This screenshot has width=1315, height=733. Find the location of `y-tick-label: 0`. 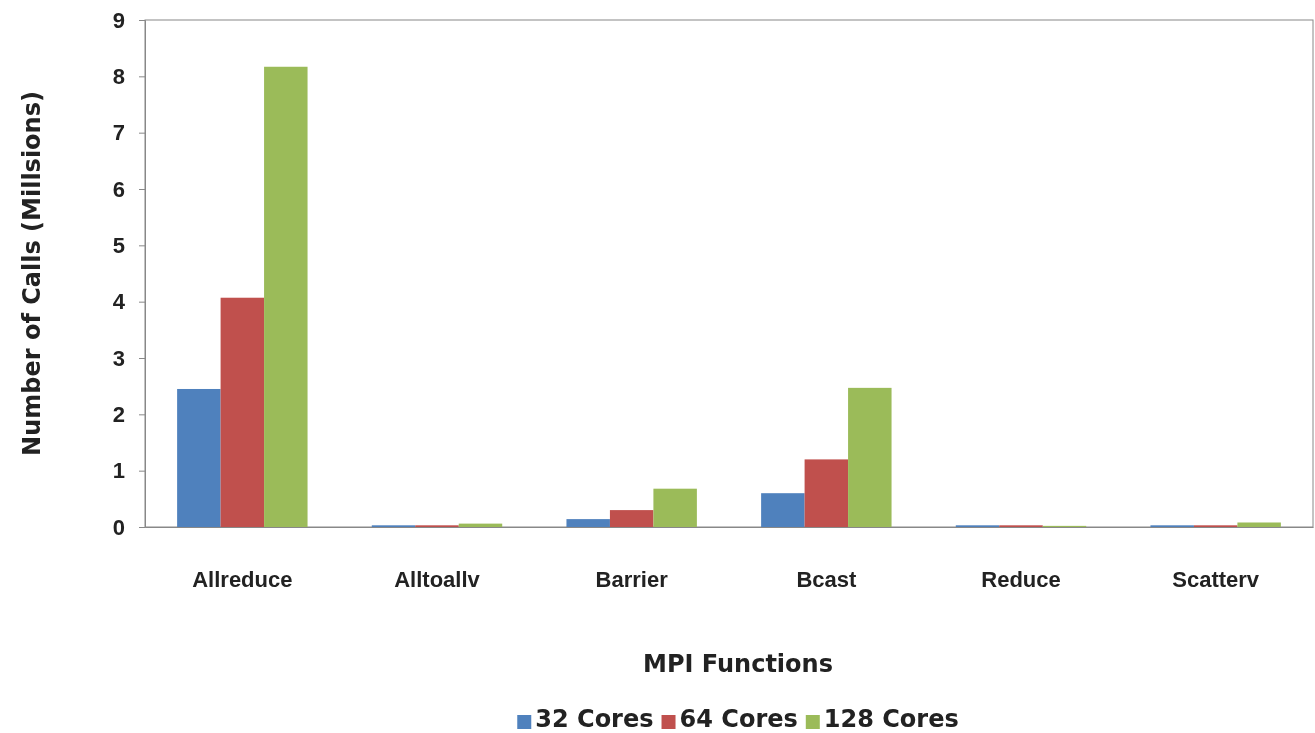

y-tick-label: 0 is located at coordinates (118, 527).